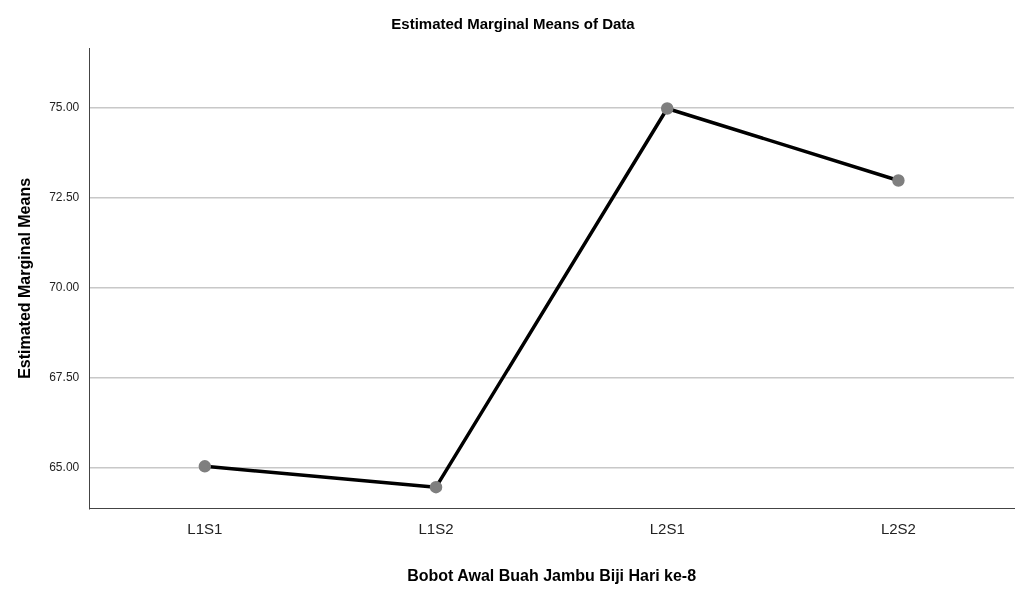  Describe the element at coordinates (513, 24) in the screenshot. I see `chart-title: Estimated Marginal Means of Data` at that location.